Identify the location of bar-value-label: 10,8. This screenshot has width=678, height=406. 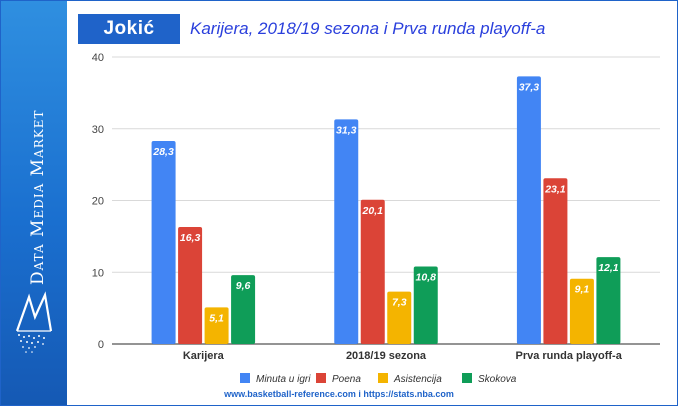
(426, 278).